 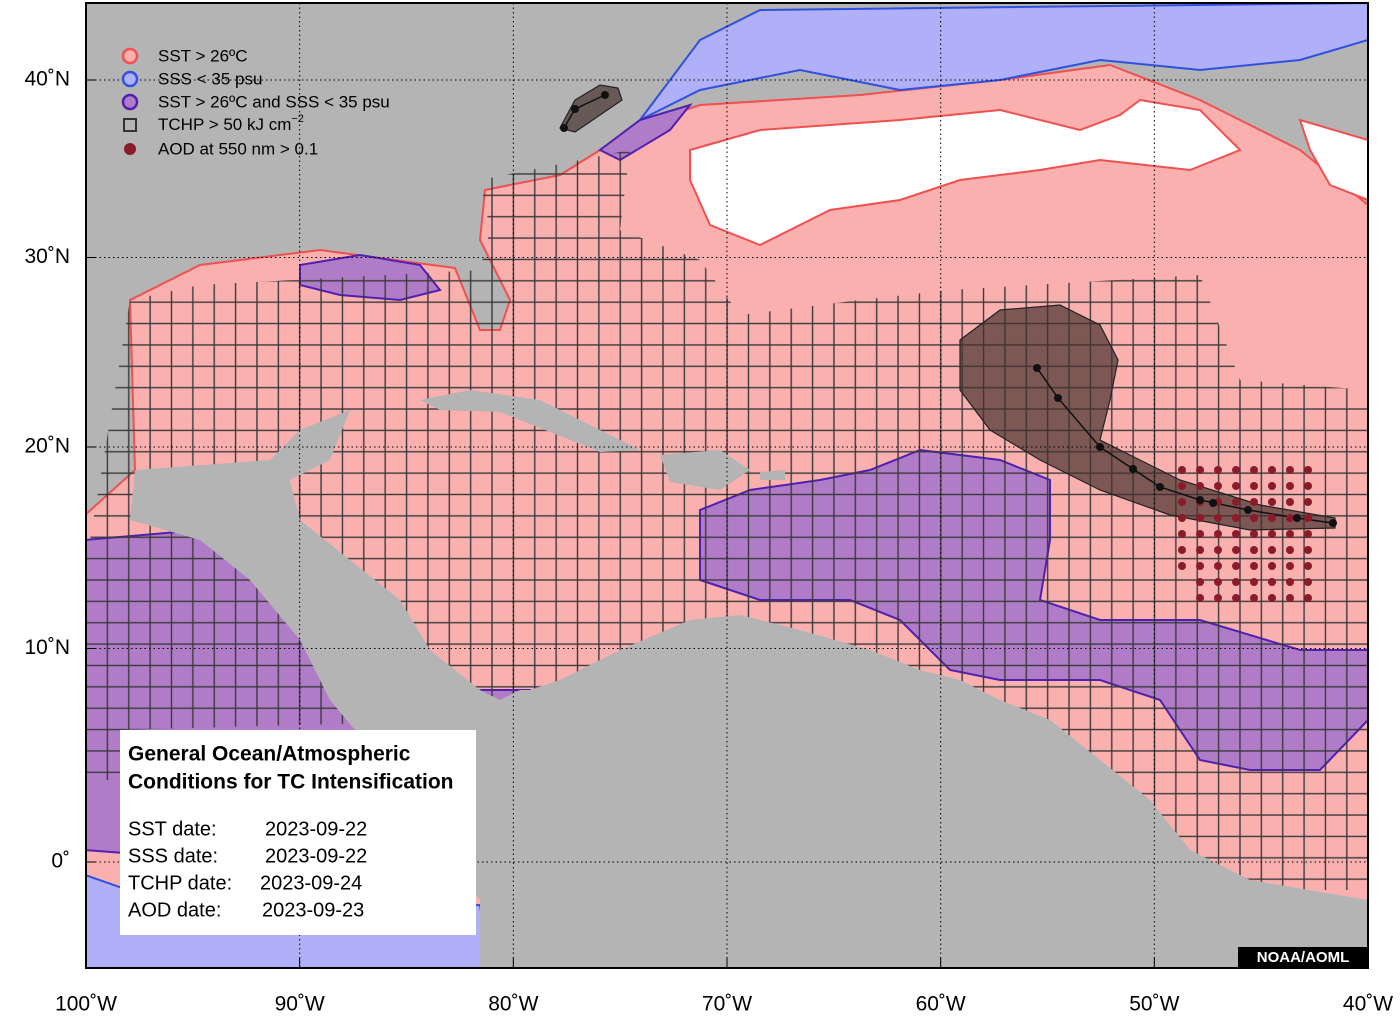 What do you see at coordinates (269, 754) in the screenshot?
I see `info-title: General Ocean/Atmospheric` at bounding box center [269, 754].